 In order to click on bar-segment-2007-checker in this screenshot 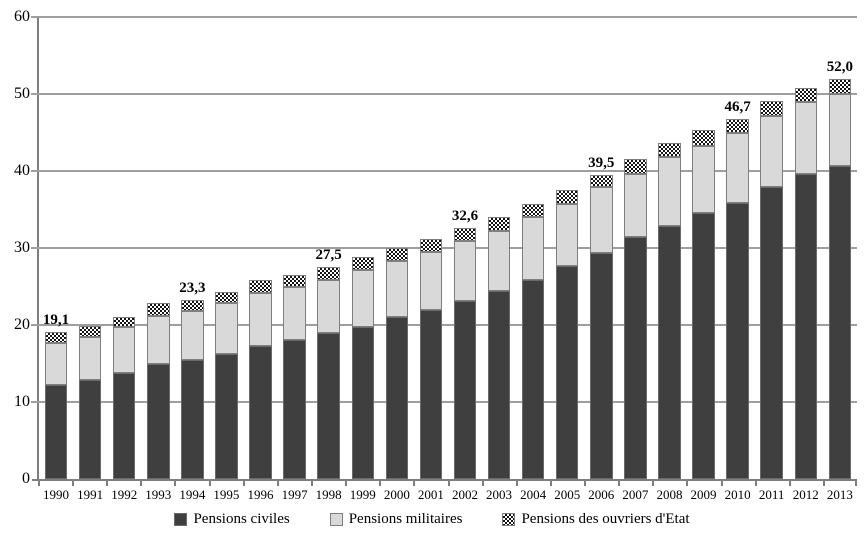, I will do `click(635, 166)`.